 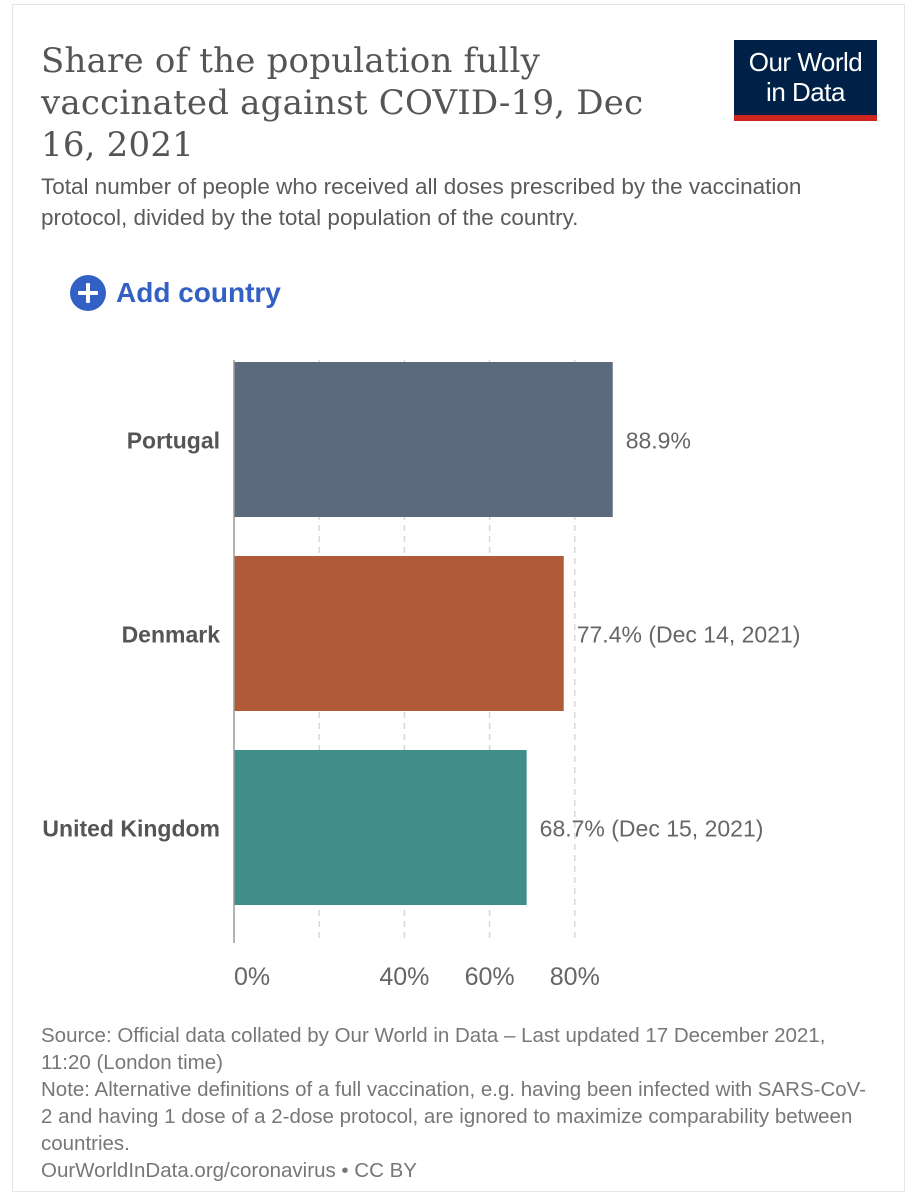 I want to click on category-label: United Kingdom, so click(x=131, y=829).